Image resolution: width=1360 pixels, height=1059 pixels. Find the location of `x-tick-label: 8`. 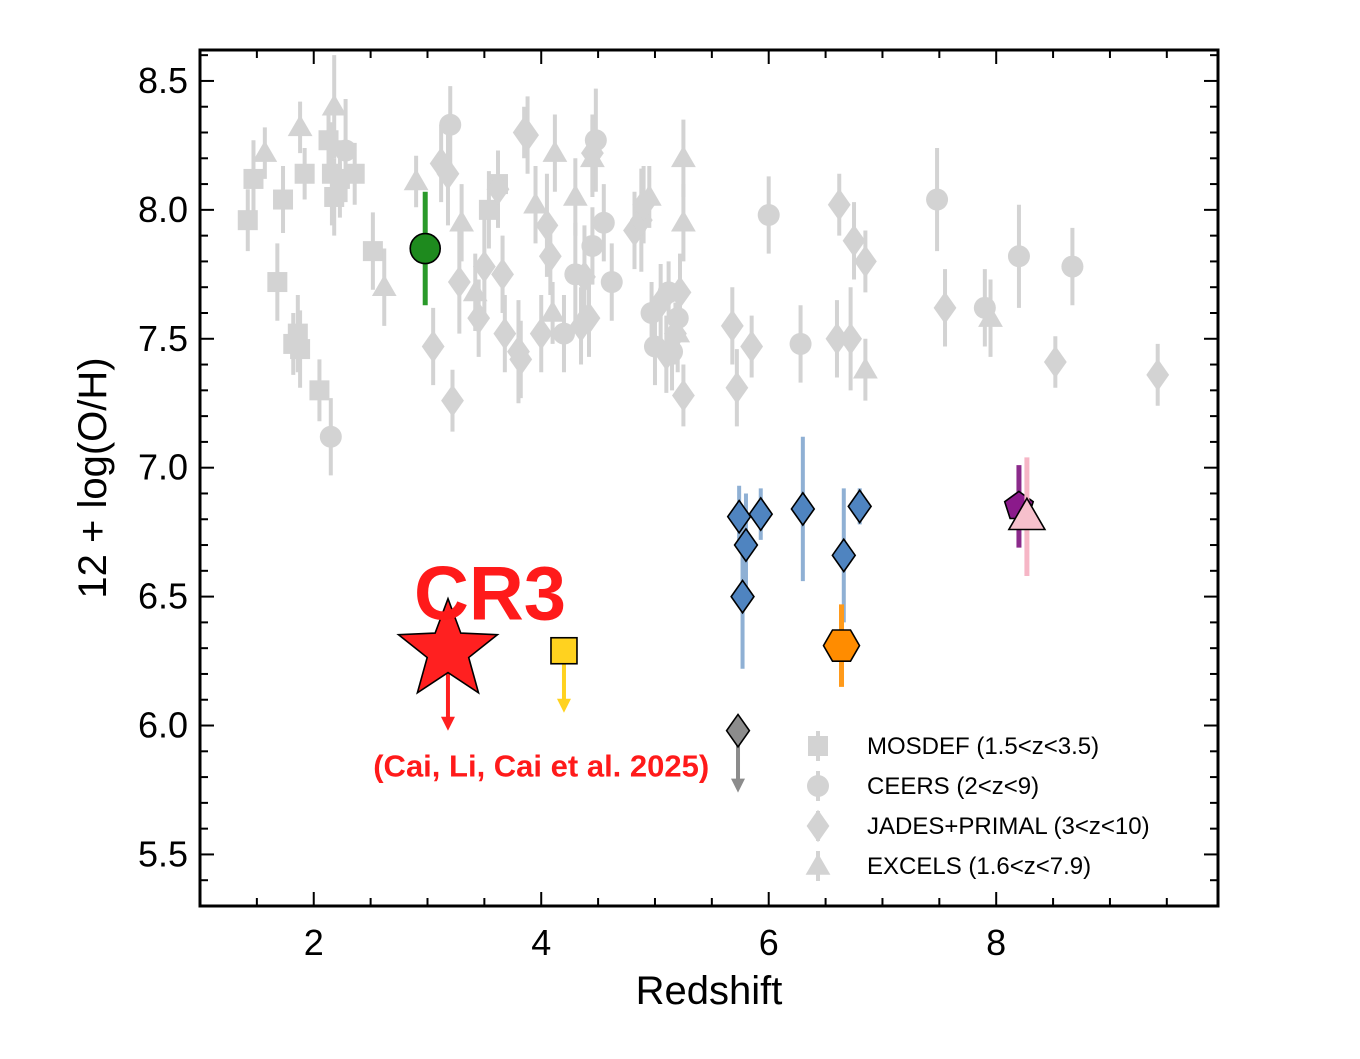

x-tick-label: 8 is located at coordinates (996, 942).